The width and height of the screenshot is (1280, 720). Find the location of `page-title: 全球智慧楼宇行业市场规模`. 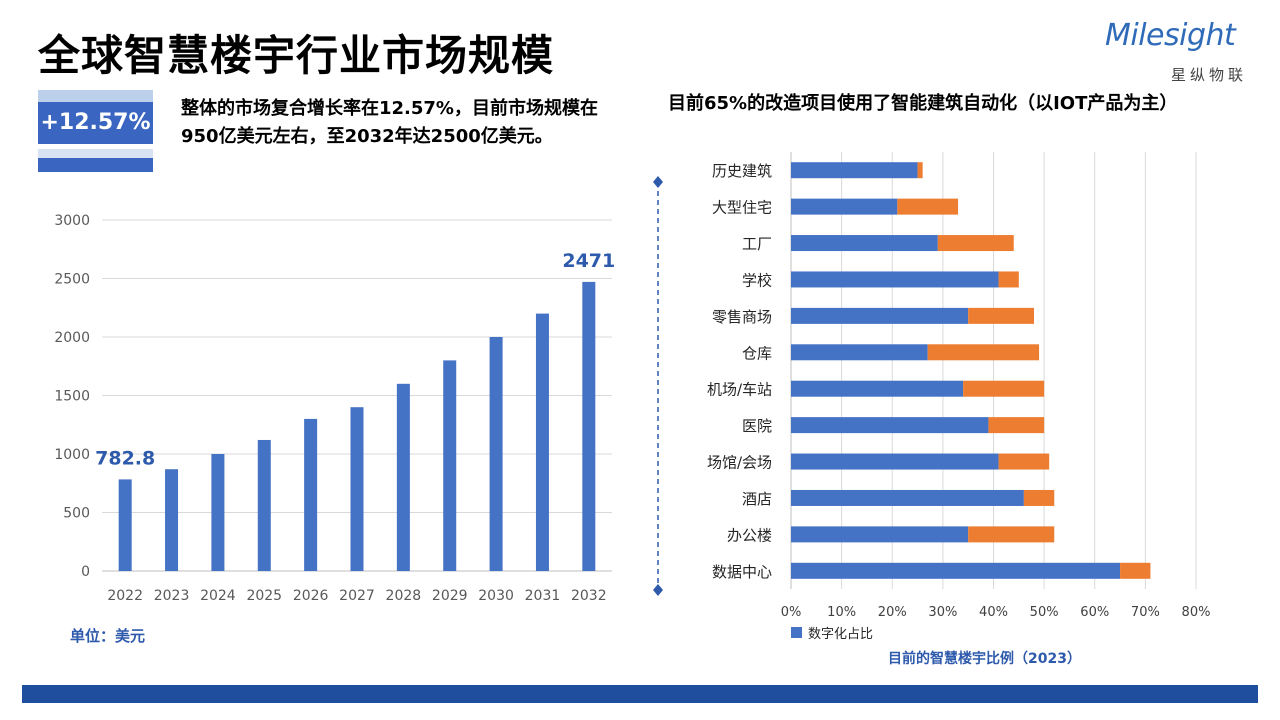

page-title: 全球智慧楼宇行业市场规模 is located at coordinates (296, 55).